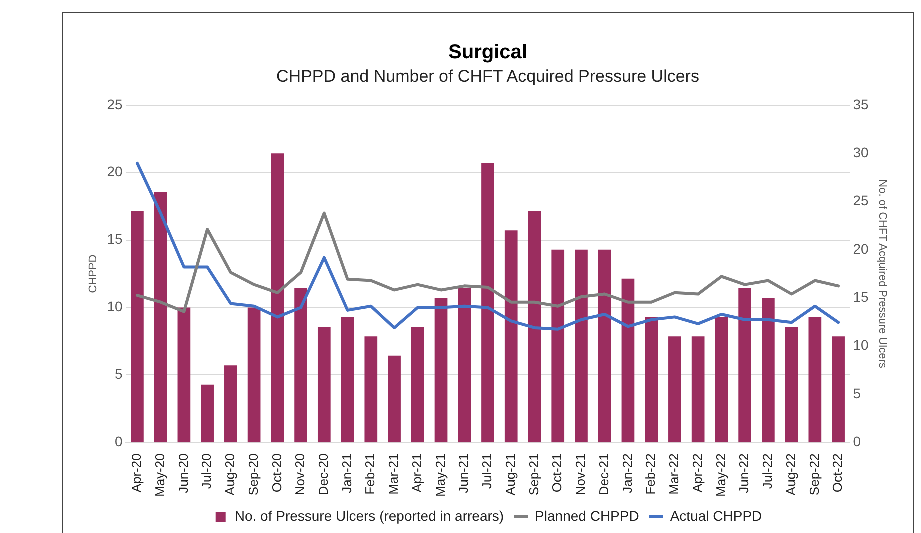 This screenshot has height=533, width=921. I want to click on x-tick-label: Apr-20, so click(136, 473).